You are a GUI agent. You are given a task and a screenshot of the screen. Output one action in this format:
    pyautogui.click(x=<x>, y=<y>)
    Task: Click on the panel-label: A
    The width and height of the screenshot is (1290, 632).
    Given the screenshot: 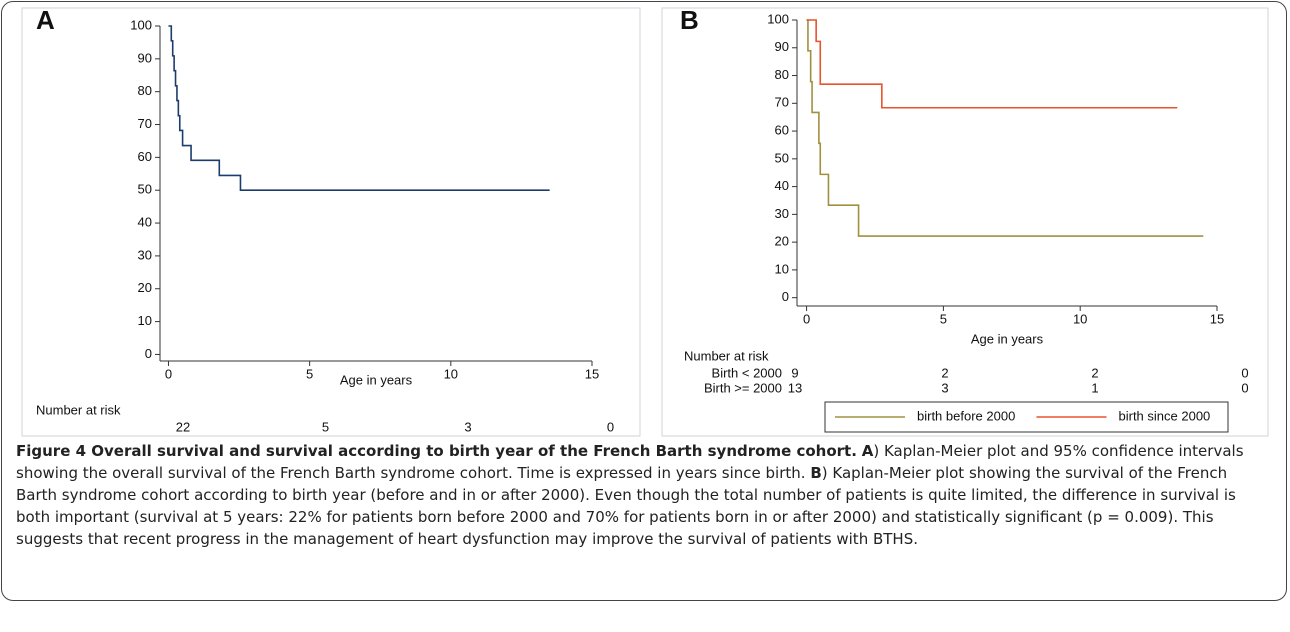 What is the action you would take?
    pyautogui.click(x=45, y=20)
    